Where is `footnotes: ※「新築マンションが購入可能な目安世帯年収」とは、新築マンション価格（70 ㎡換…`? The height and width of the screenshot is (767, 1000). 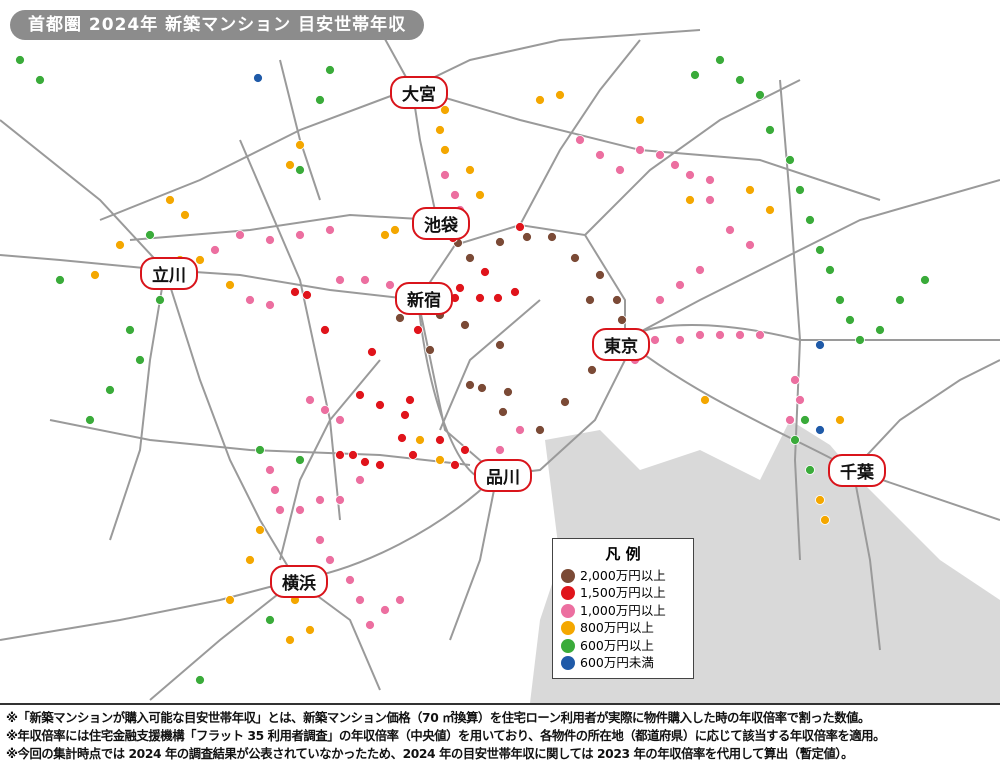
footnotes: ※「新築マンションが購入可能な目安世帯年収」とは、新築マンション価格（70 ㎡換… is located at coordinates (445, 736).